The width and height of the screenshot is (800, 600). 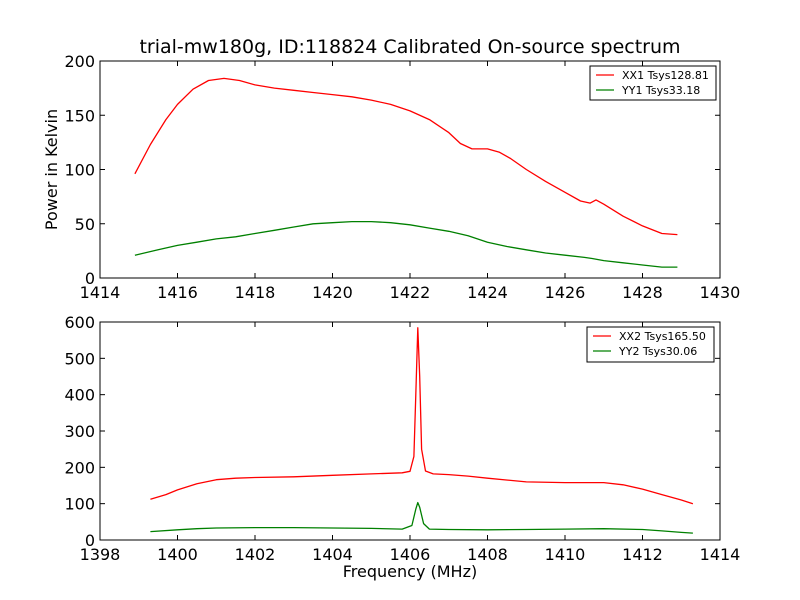 What do you see at coordinates (421, 517) in the screenshot?
I see `series-line-yy2` at bounding box center [421, 517].